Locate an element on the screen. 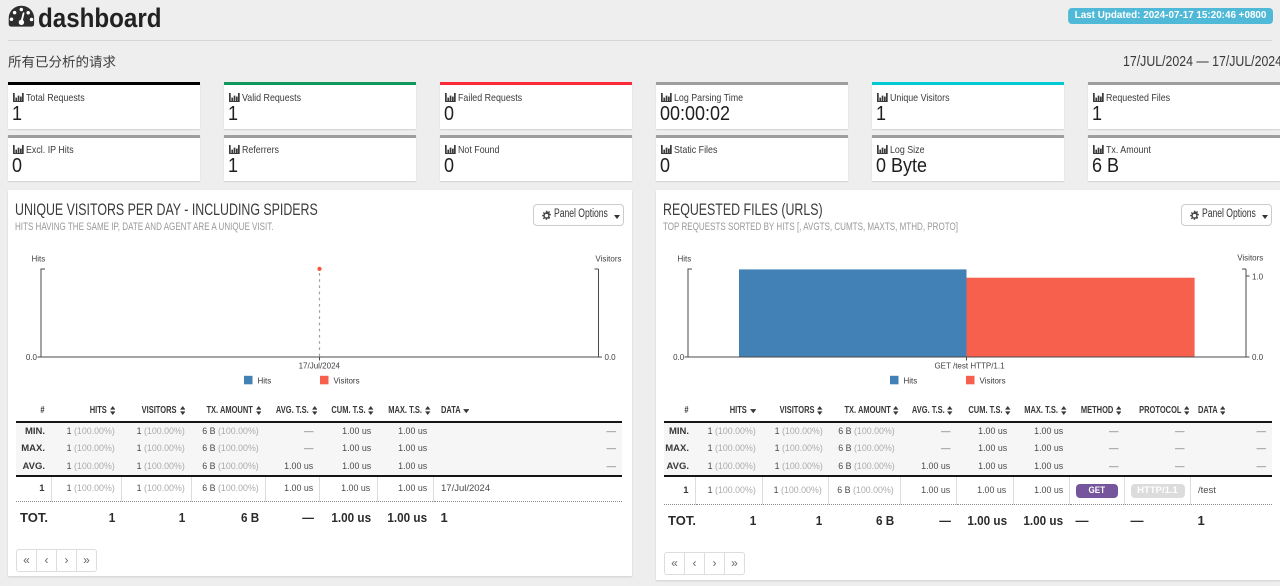 The height and width of the screenshot is (586, 1280). svg-text: GET /test HTTP/1.1 is located at coordinates (969, 365).